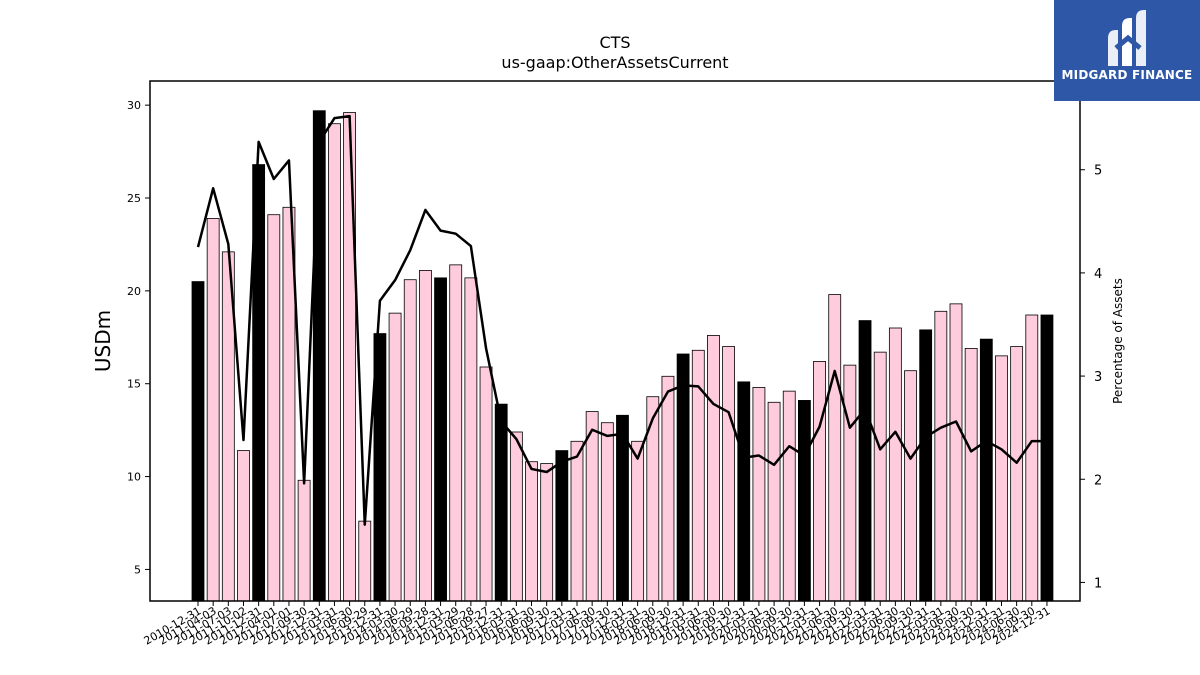 The image size is (1200, 675). I want to click on y2-axis-label: Percentage of Assets, so click(1118, 341).